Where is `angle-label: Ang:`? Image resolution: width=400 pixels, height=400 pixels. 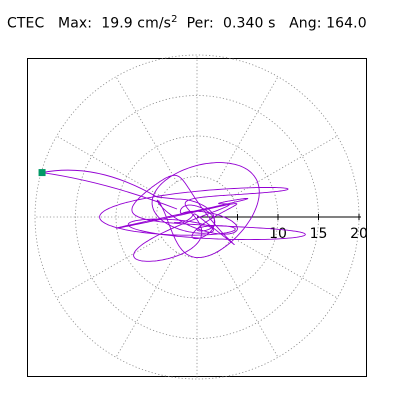
angle-label: Ang: is located at coordinates (305, 23).